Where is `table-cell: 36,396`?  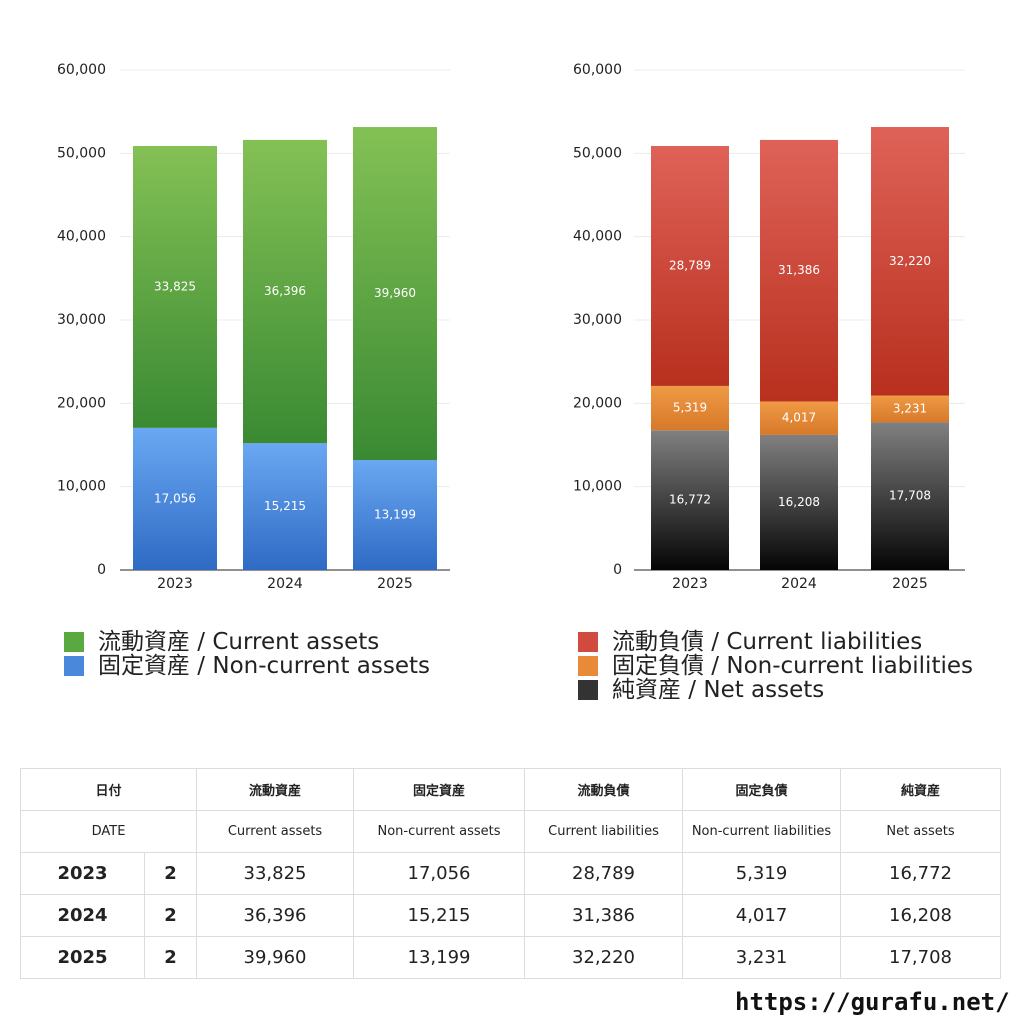 table-cell: 36,396 is located at coordinates (275, 915).